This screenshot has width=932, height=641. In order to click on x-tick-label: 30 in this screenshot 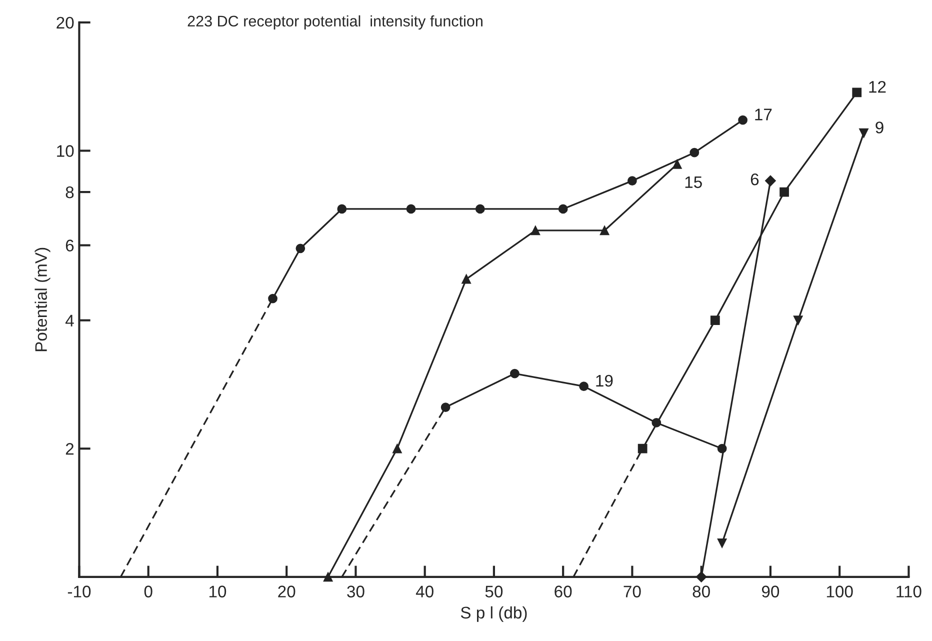, I will do `click(355, 592)`.